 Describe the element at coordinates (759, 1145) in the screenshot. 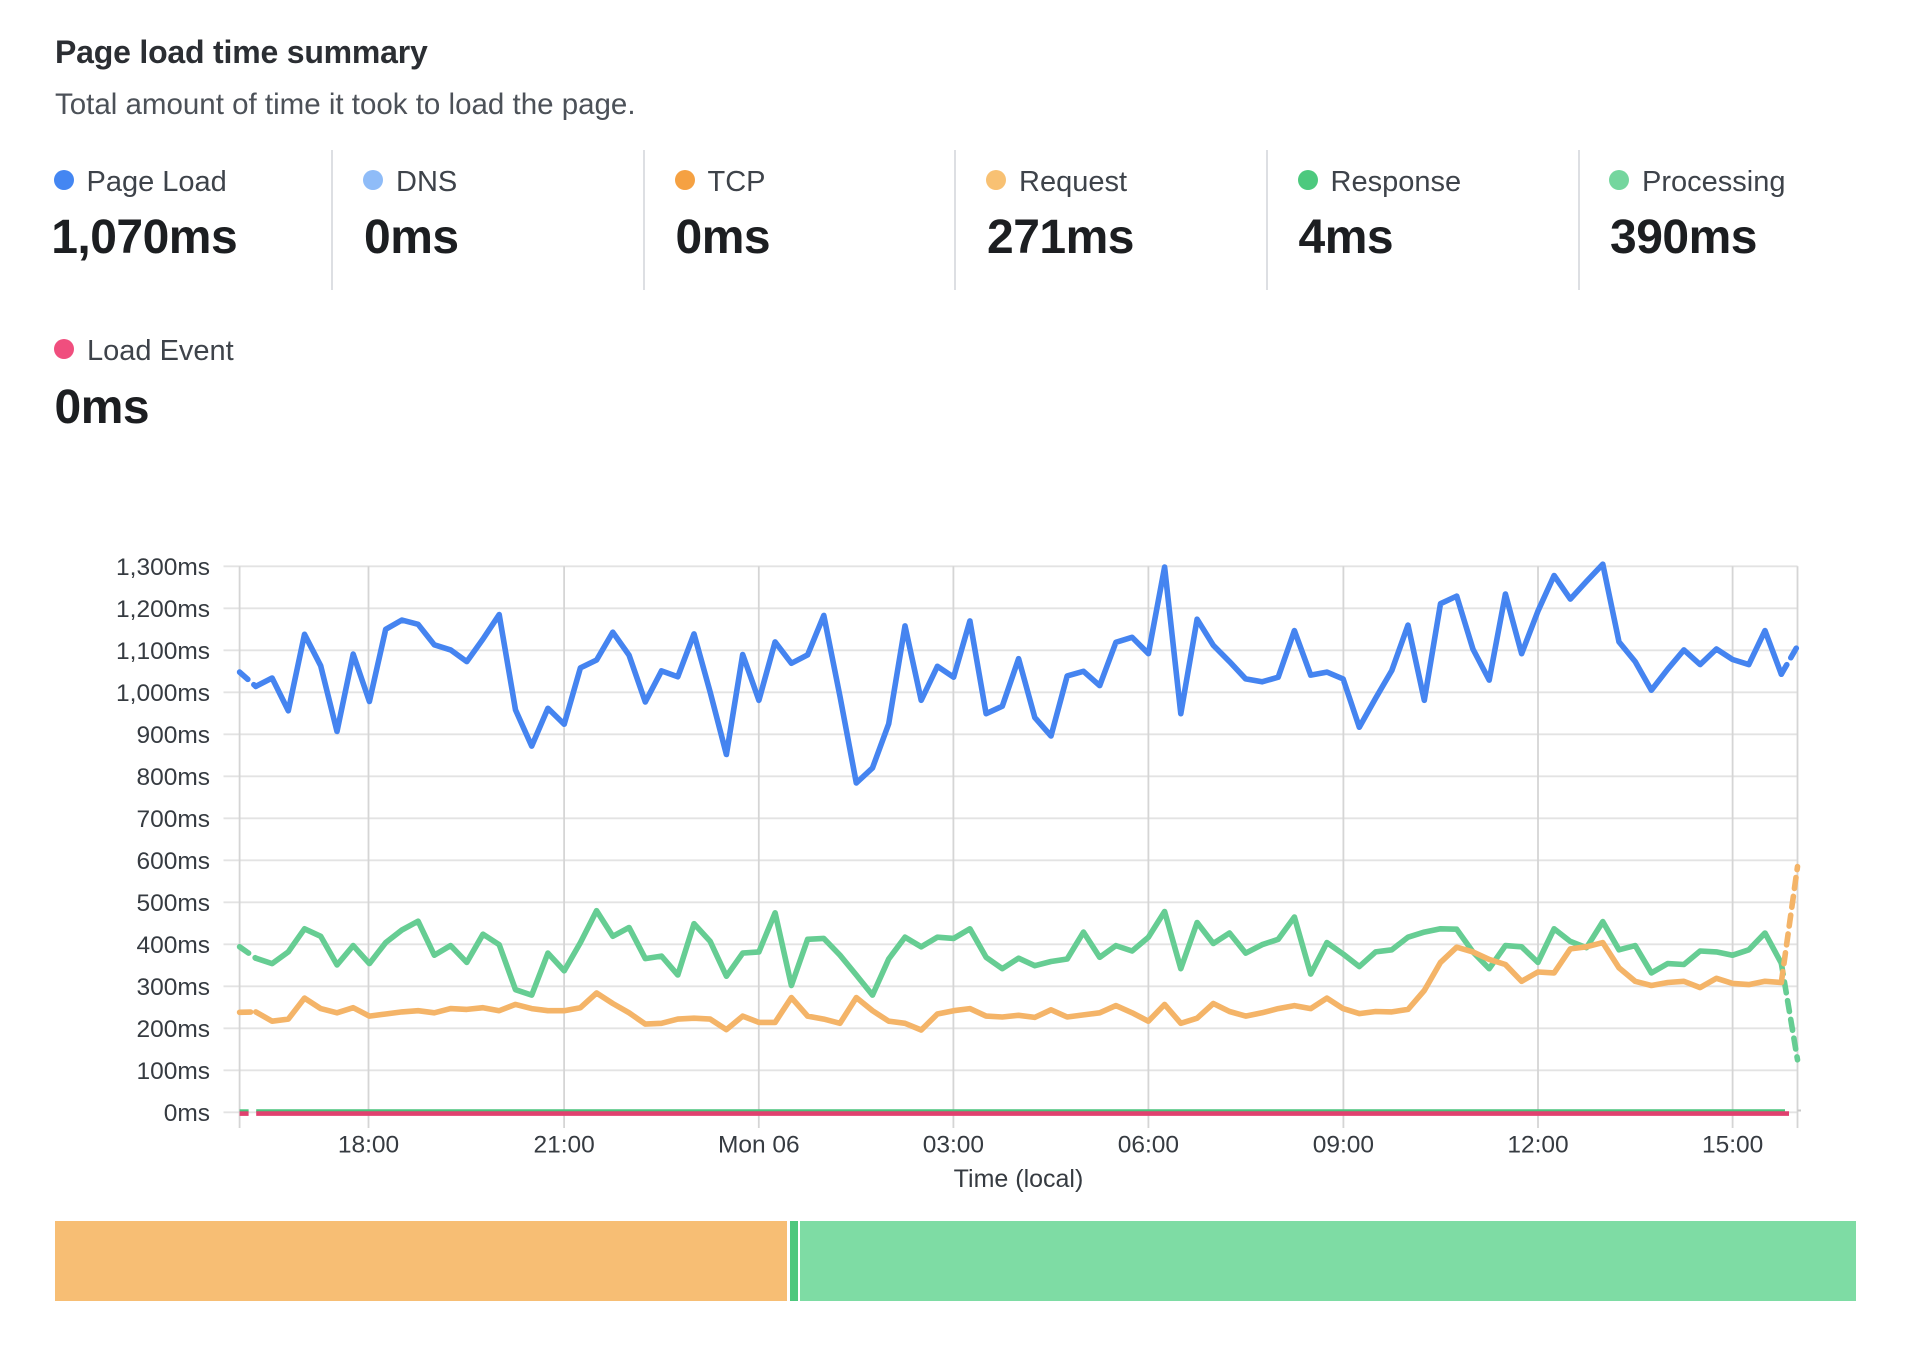

I see `svg-text: Mon 06` at that location.